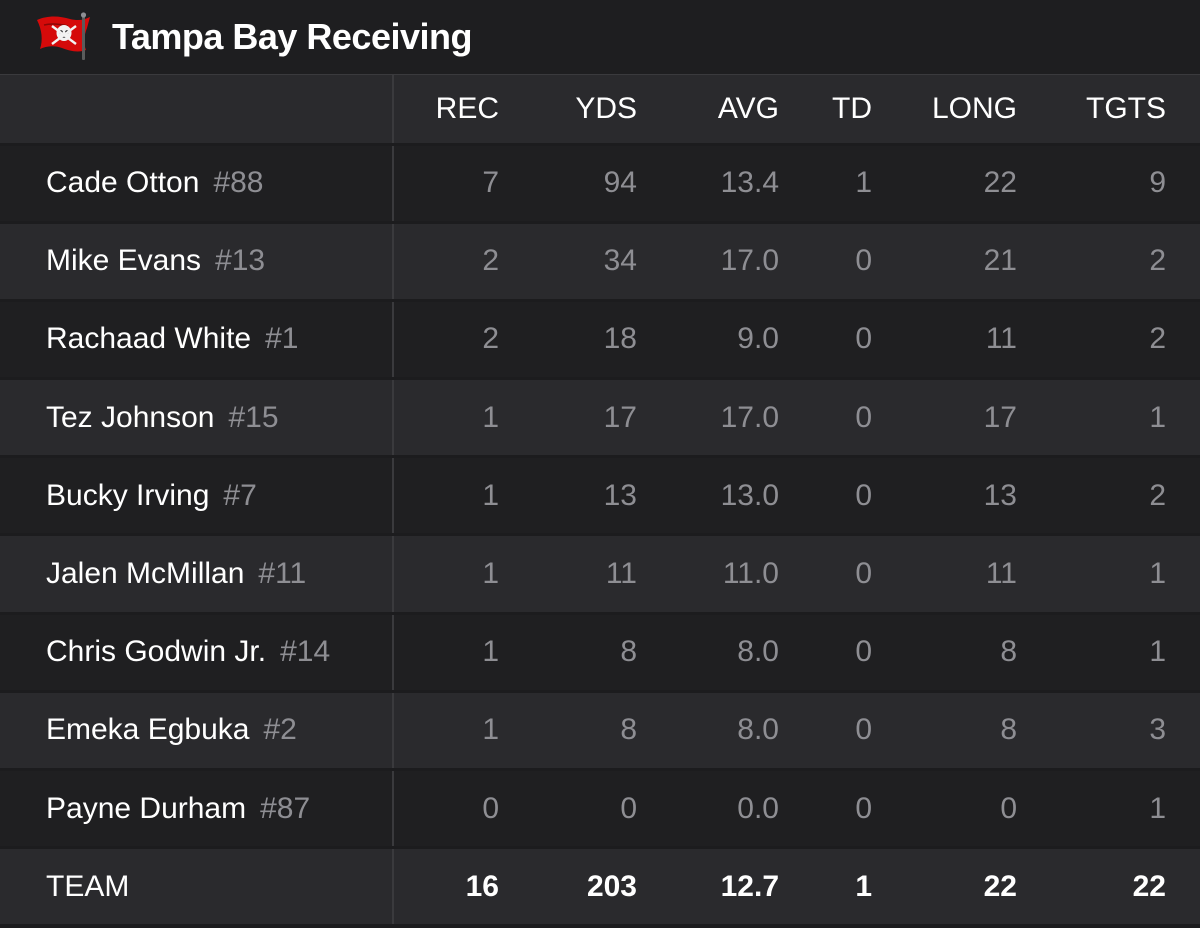 The width and height of the screenshot is (1200, 928). What do you see at coordinates (197, 110) in the screenshot?
I see `header-player` at bounding box center [197, 110].